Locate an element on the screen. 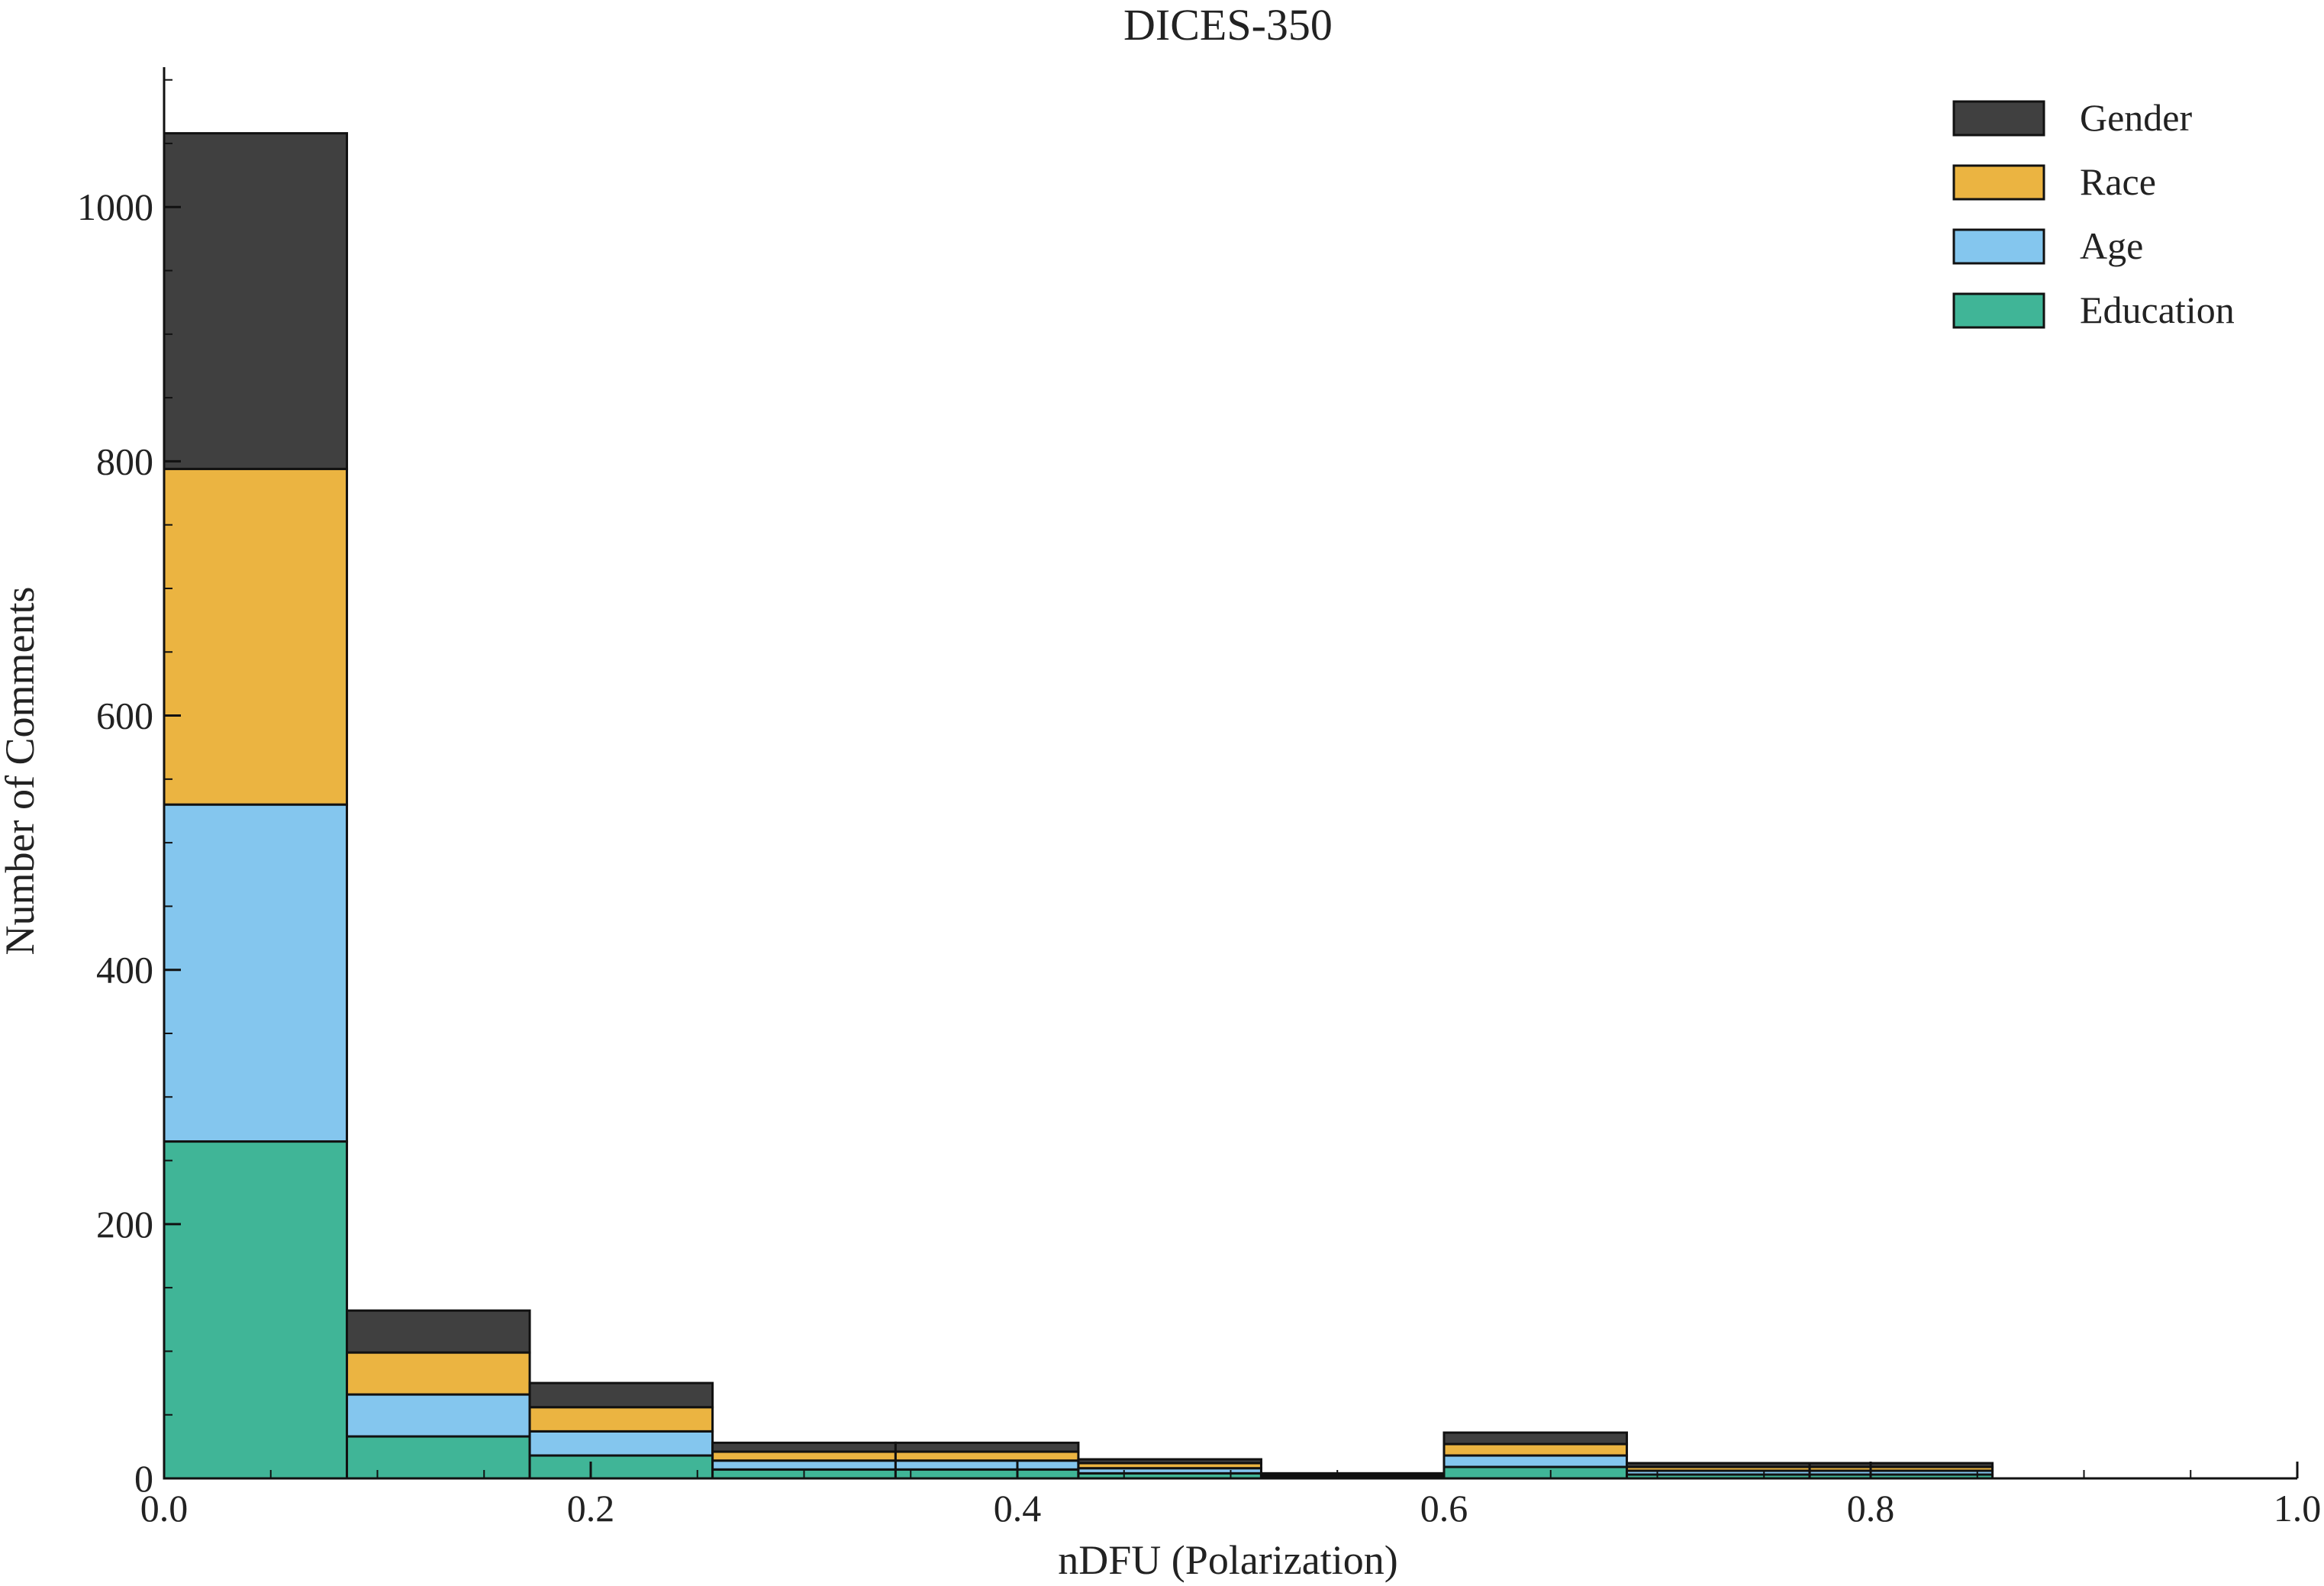  legend-swatch-gender is located at coordinates (1998, 118).